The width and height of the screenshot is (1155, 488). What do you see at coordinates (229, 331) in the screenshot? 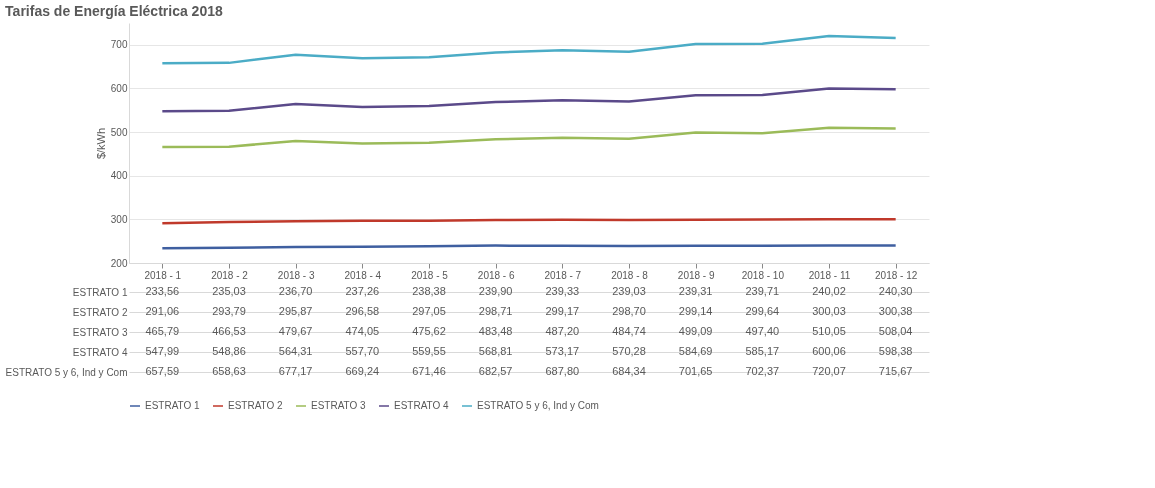
I see `data-label: 466,53` at bounding box center [229, 331].